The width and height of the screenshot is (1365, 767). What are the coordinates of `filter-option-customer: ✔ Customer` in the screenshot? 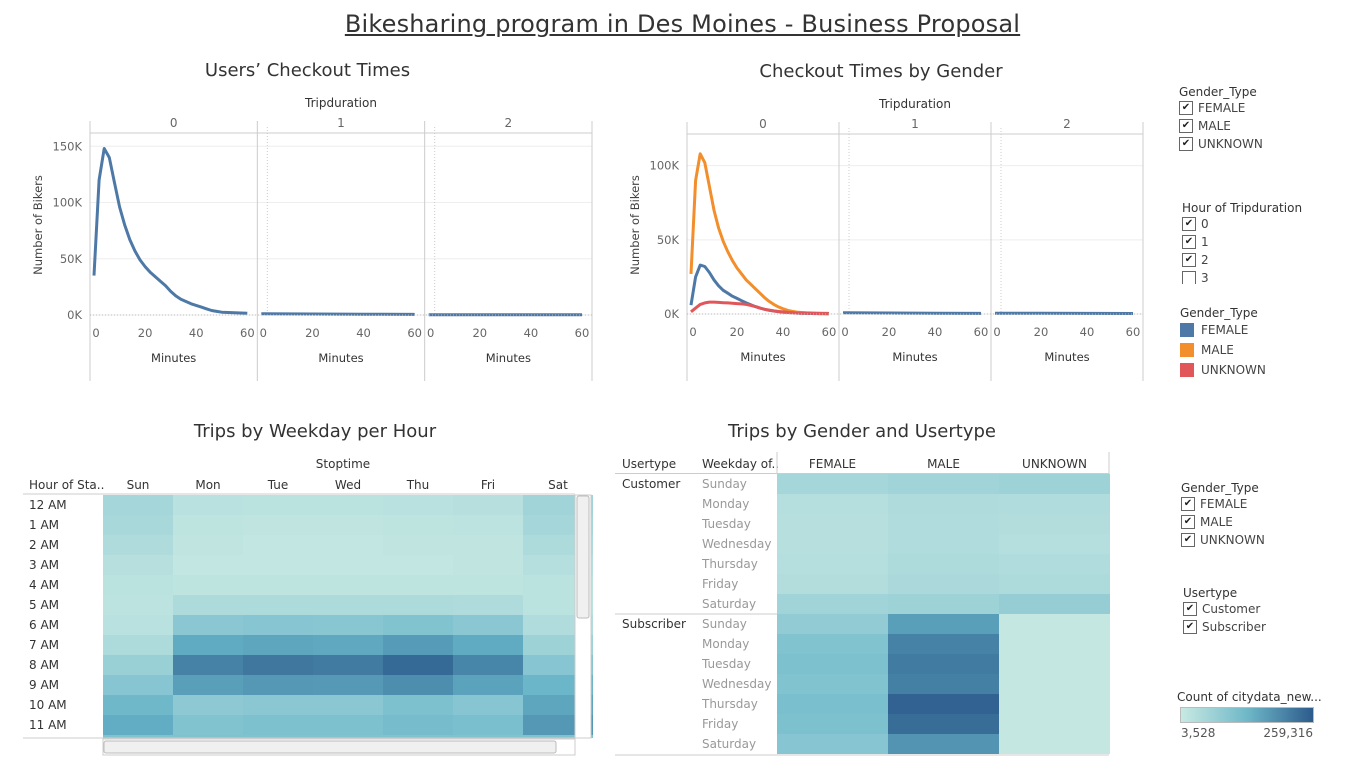 It's located at (1273, 609).